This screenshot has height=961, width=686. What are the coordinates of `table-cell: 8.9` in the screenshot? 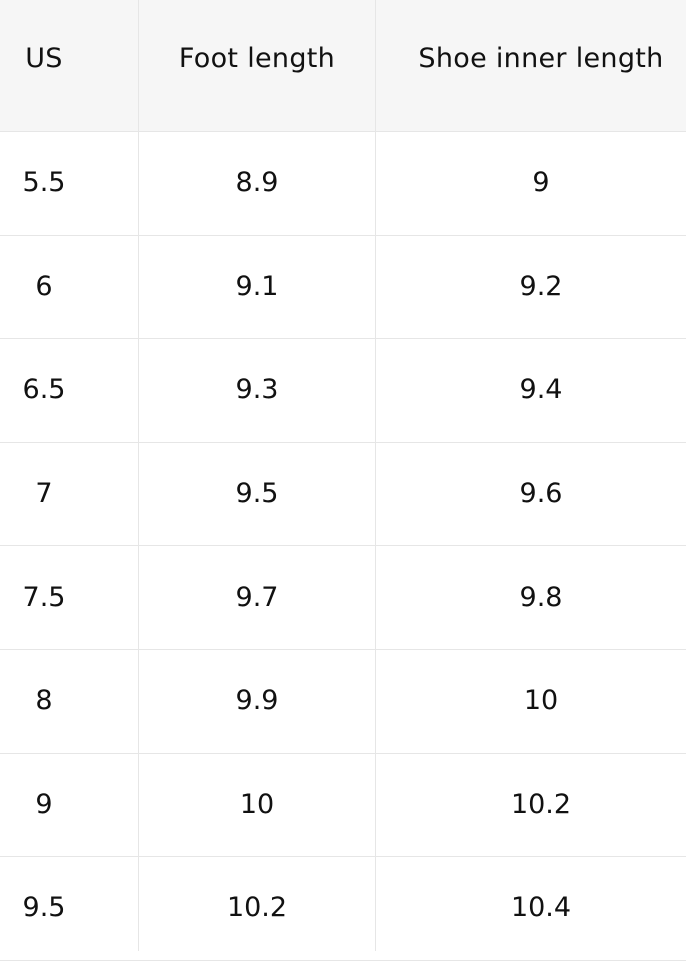 It's located at (257, 183).